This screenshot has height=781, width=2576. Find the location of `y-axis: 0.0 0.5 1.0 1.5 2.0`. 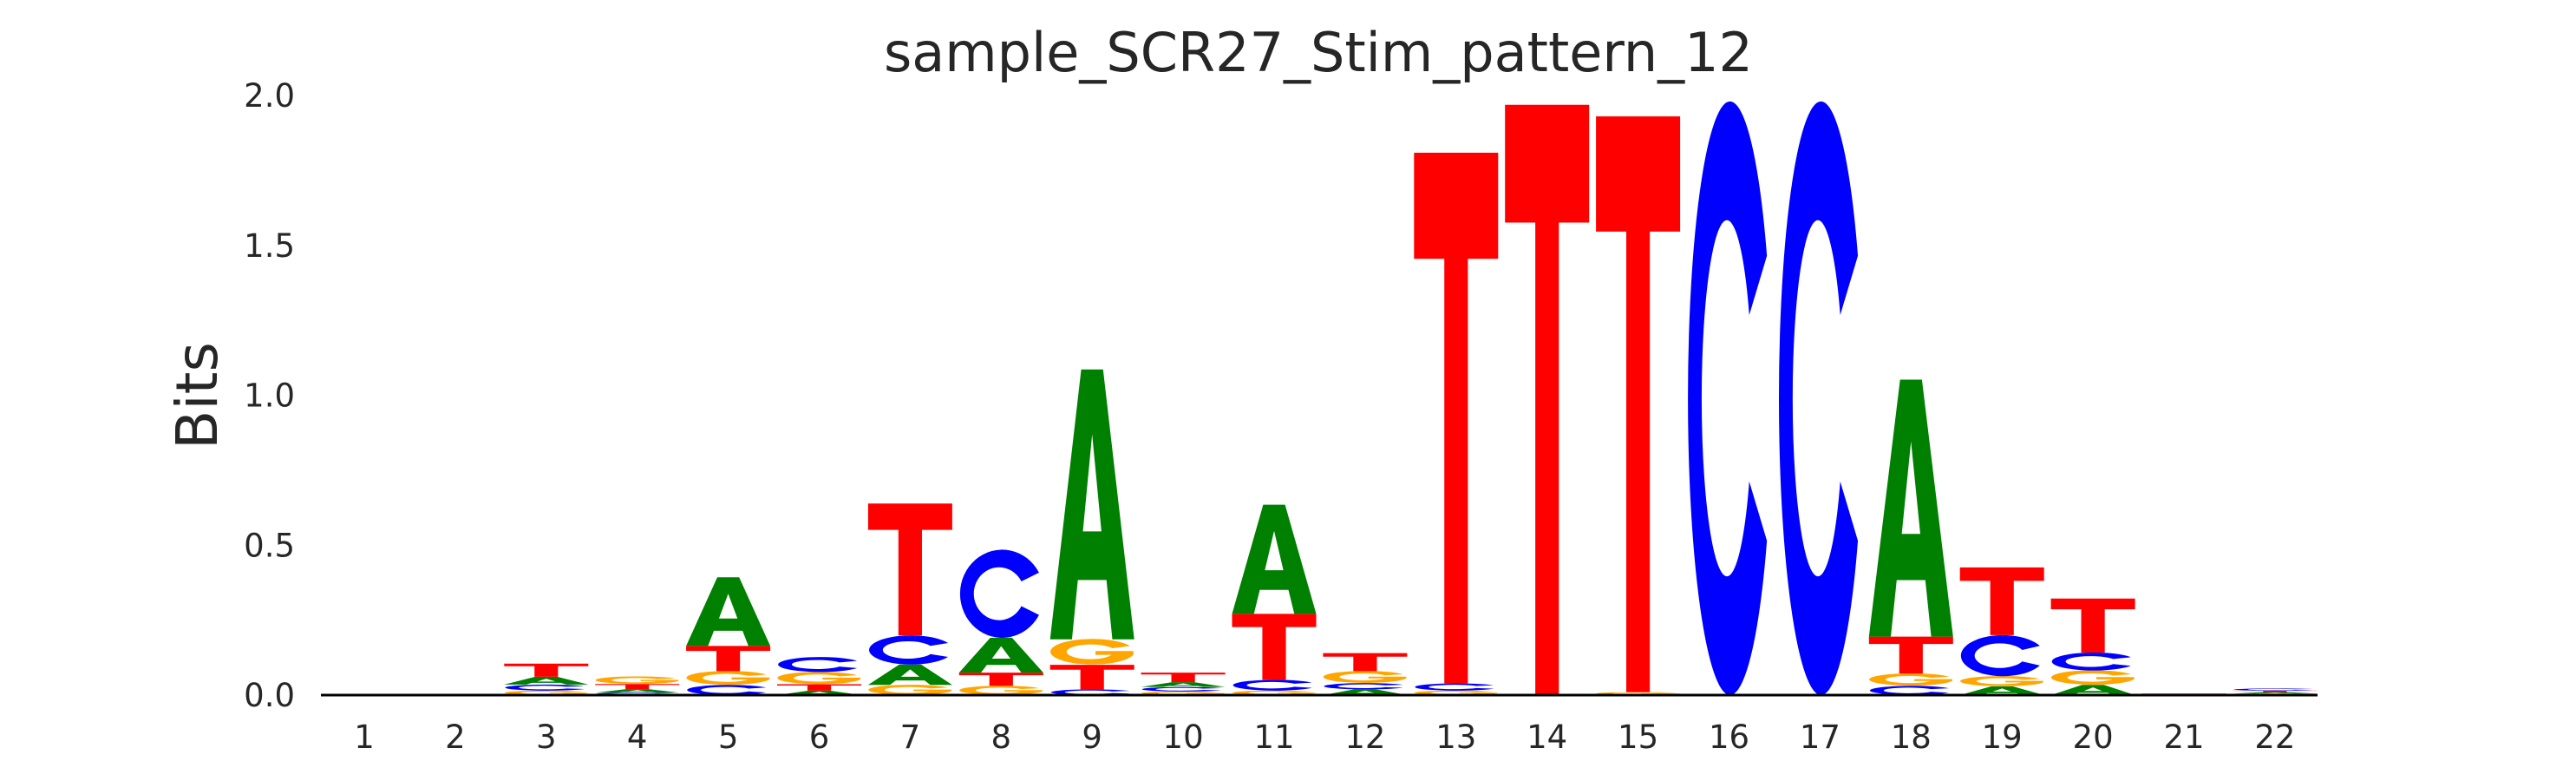

y-axis: 0.0 0.5 1.0 1.5 2.0 is located at coordinates (269, 395).